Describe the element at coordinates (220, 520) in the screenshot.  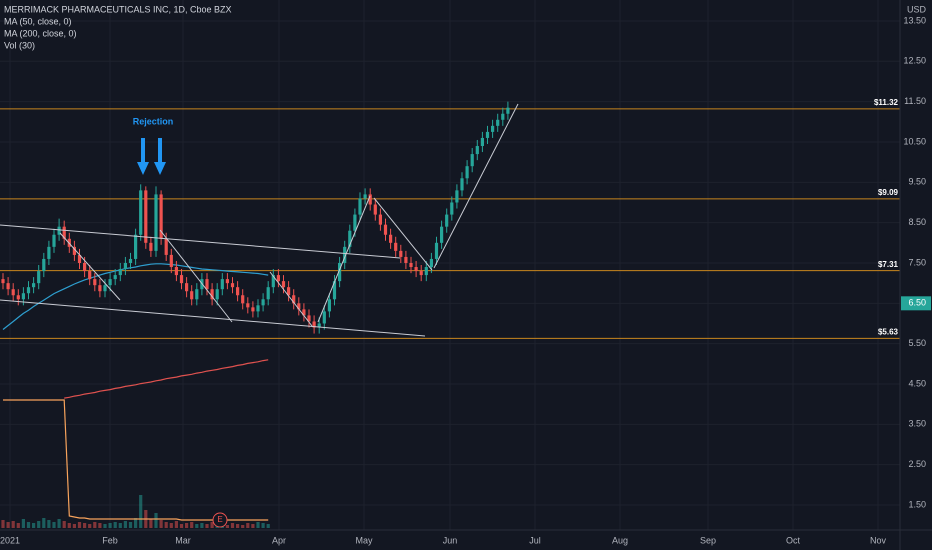
I see `earnings-icon` at that location.